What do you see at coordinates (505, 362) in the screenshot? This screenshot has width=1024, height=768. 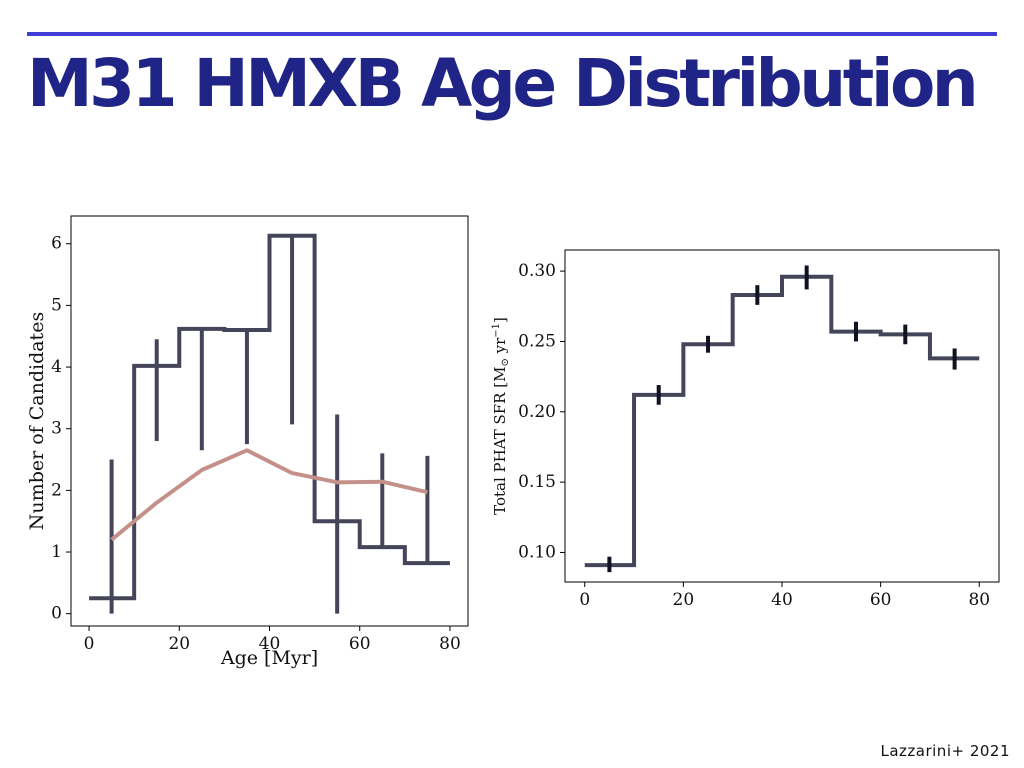 I see `y-axis-label-sun-symbol: ⊙` at bounding box center [505, 362].